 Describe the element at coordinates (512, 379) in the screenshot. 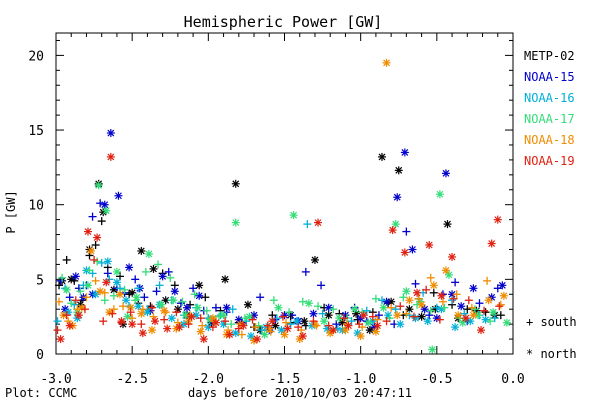

I see `x-tick-label: 0.0` at that location.